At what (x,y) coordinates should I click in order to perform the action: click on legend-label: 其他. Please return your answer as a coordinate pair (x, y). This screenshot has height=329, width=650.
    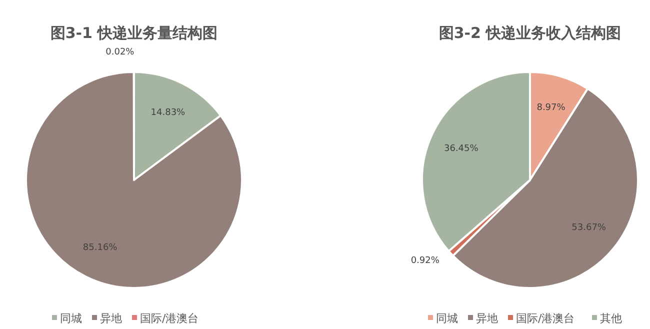
    Looking at the image, I should click on (611, 319).